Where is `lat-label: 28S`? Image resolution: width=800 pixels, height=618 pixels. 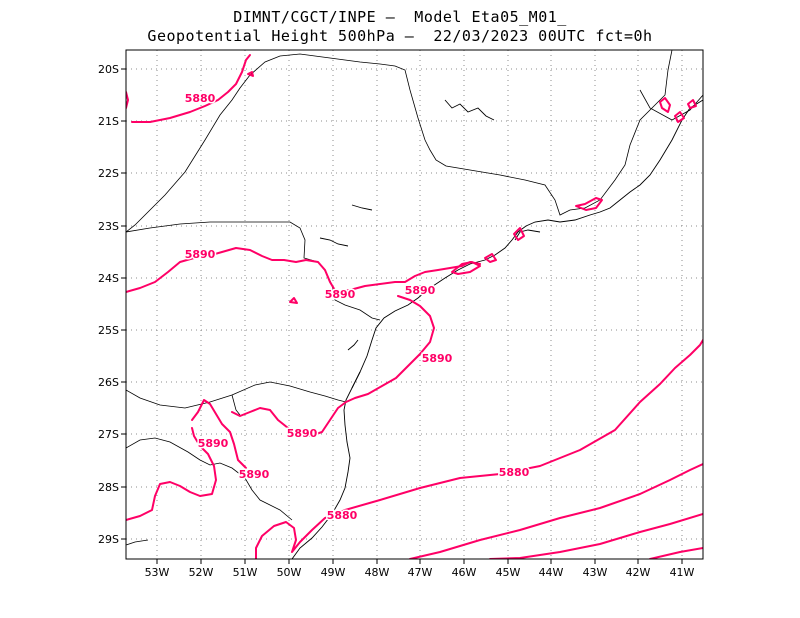
lat-label: 28S is located at coordinates (108, 487).